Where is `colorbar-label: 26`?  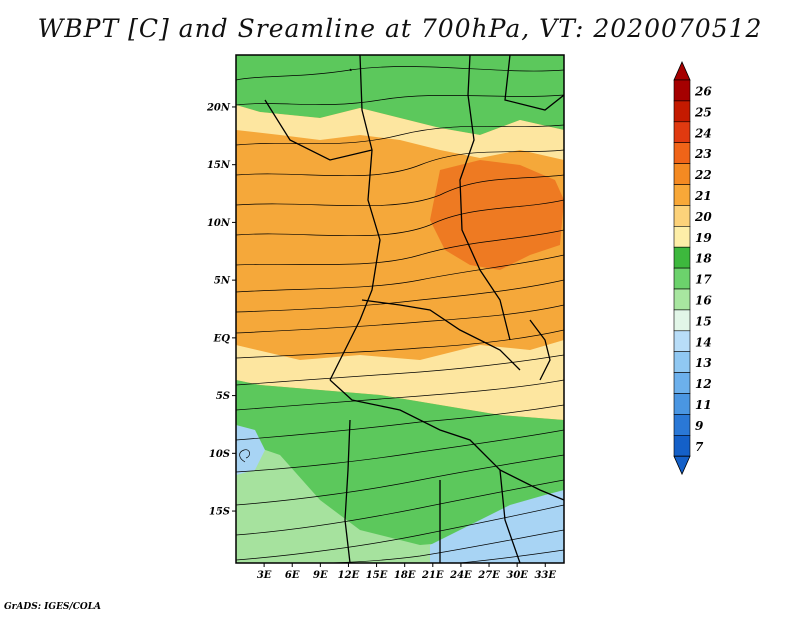
colorbar-label: 26 is located at coordinates (703, 91).